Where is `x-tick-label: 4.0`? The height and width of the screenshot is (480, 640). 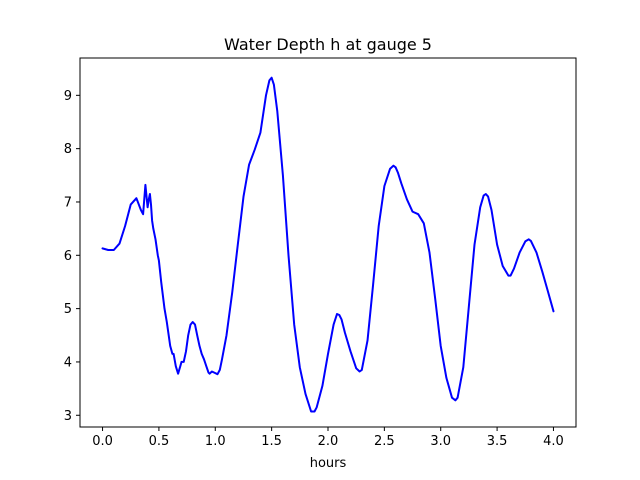
x-tick-label: 4.0 is located at coordinates (553, 441).